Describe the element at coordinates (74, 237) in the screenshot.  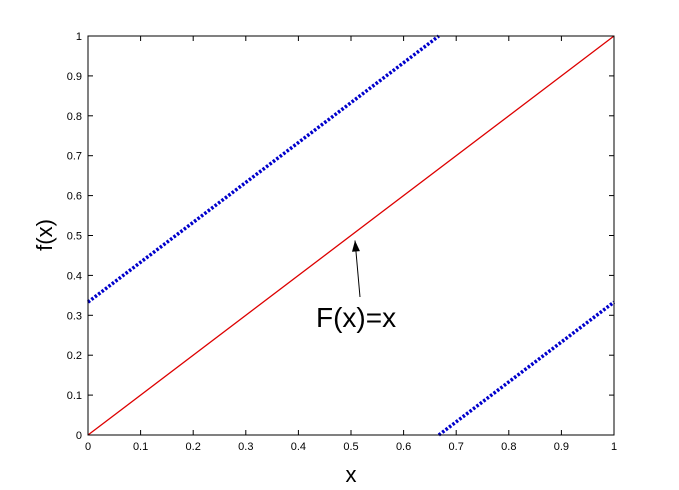
I see `y-tick-label: 0.5` at that location.